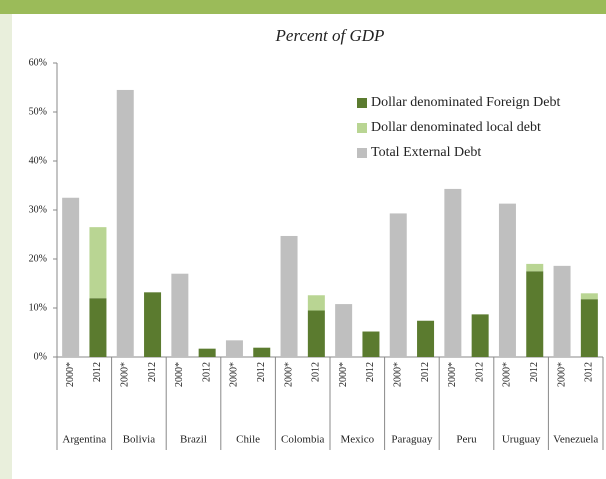  What do you see at coordinates (38, 307) in the screenshot?
I see `y-tick-label: 10%` at bounding box center [38, 307].